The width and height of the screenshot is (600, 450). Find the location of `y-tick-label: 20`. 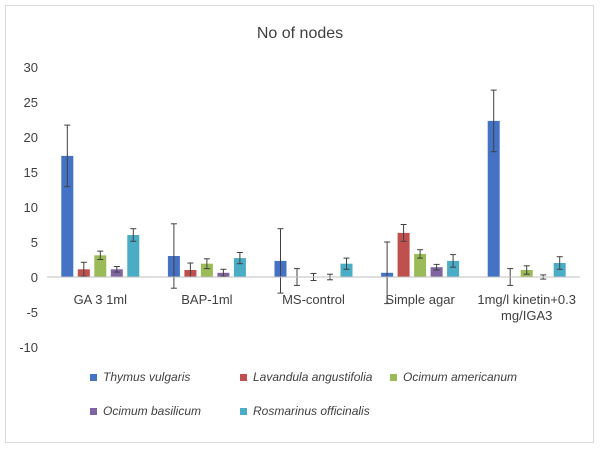

y-tick-label: 20 is located at coordinates (31, 137).